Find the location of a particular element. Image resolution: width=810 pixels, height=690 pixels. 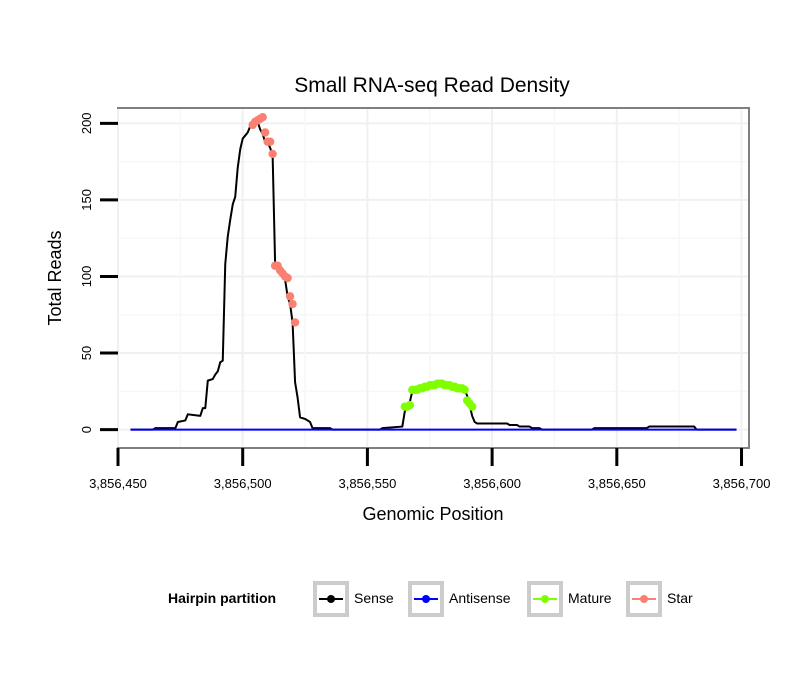

y-tick-label: 200 is located at coordinates (86, 123).